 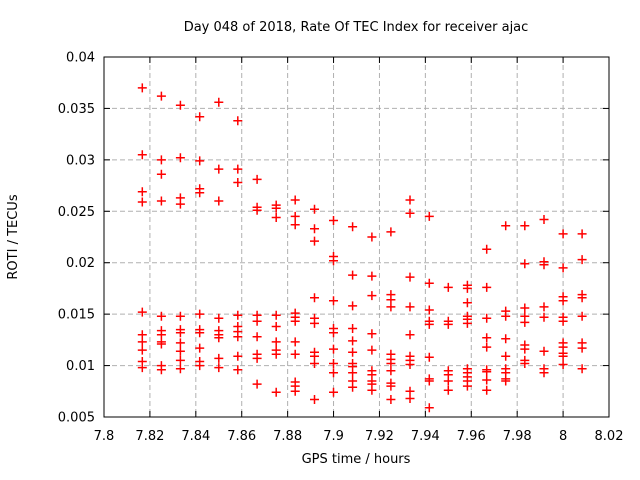 I want to click on x-tick-label: 8.02, so click(x=609, y=436).